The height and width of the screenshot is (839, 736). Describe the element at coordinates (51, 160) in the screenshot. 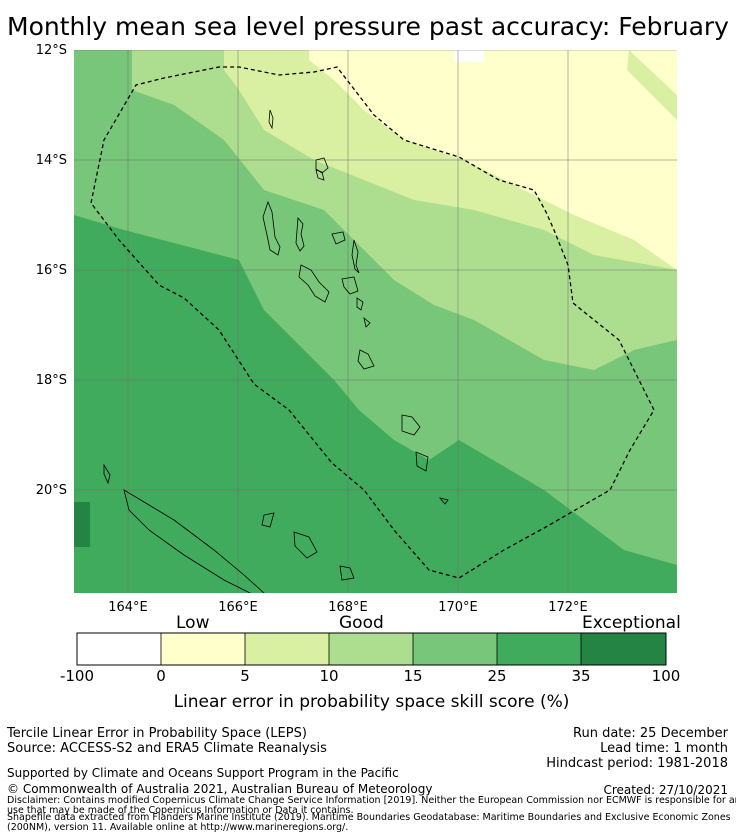

I see `lat-label-14s: 14°S` at that location.